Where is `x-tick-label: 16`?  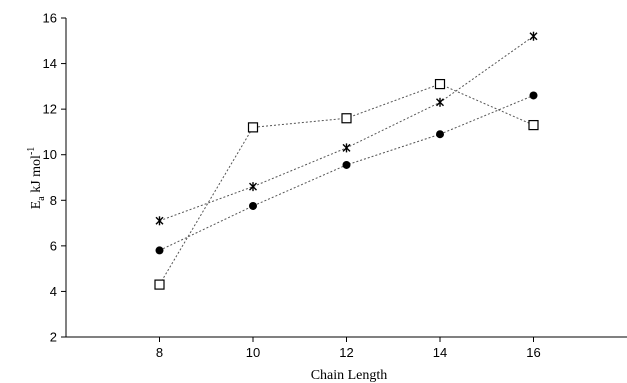
x-tick-label: 16 is located at coordinates (533, 352).